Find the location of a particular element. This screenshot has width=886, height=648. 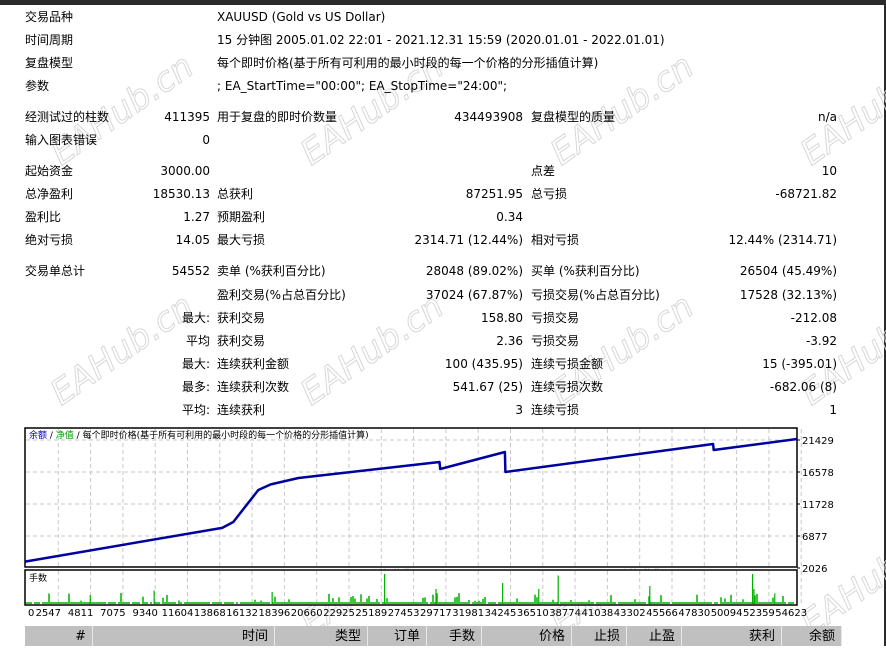

legend-model: 每个即时价格(基于所有可利用的最小时段的每一个价格的分形插值计算) is located at coordinates (226, 435).